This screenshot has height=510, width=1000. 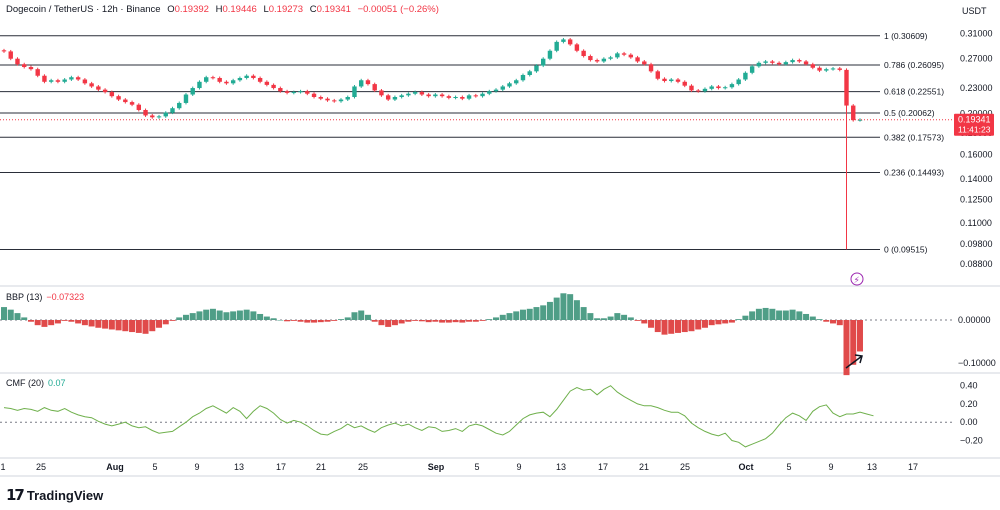 What do you see at coordinates (974, 320) in the screenshot?
I see `bbp-tick-label: 0.00000` at bounding box center [974, 320].